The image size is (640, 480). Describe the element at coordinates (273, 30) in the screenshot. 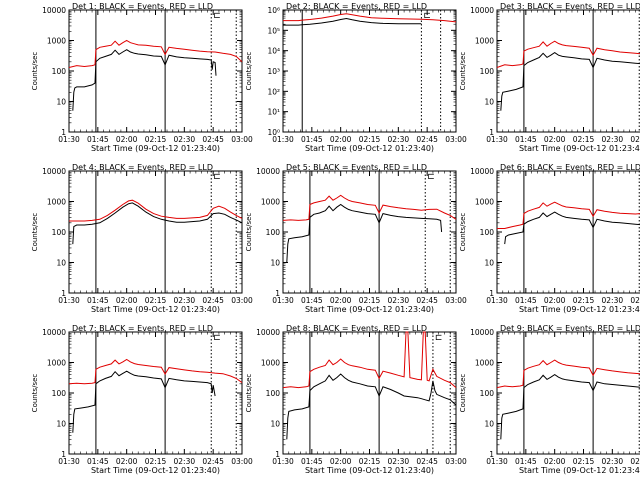

I see `y-tick-label: 10⁵` at that location.